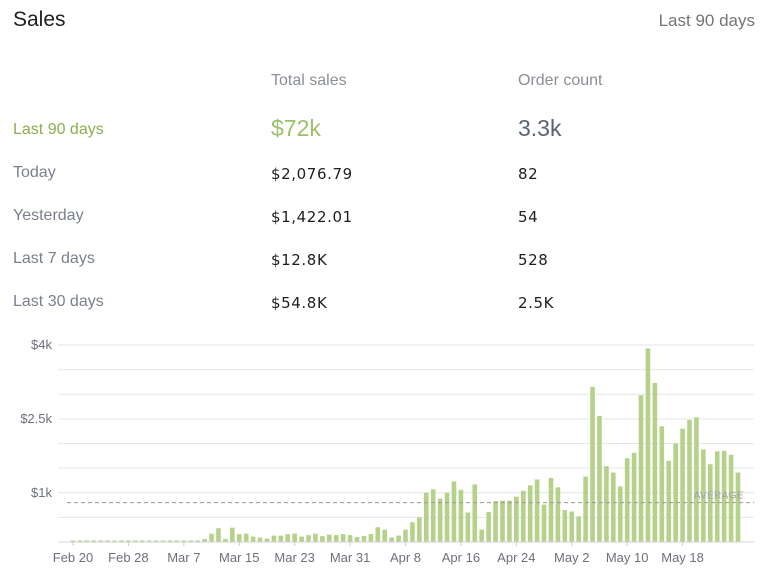 The width and height of the screenshot is (764, 578). Describe the element at coordinates (41, 344) in the screenshot. I see `y-tick-label: $4k` at that location.